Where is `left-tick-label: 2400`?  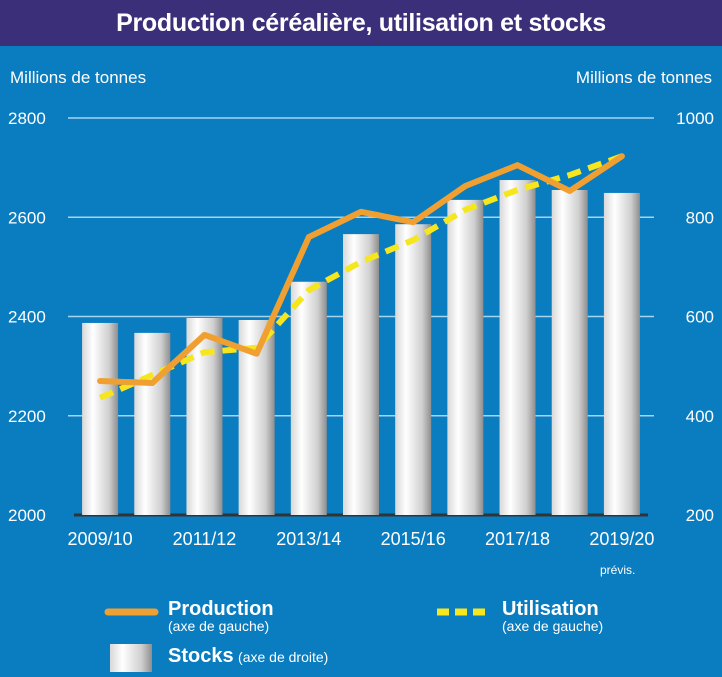
left-tick-label: 2400 is located at coordinates (27, 317).